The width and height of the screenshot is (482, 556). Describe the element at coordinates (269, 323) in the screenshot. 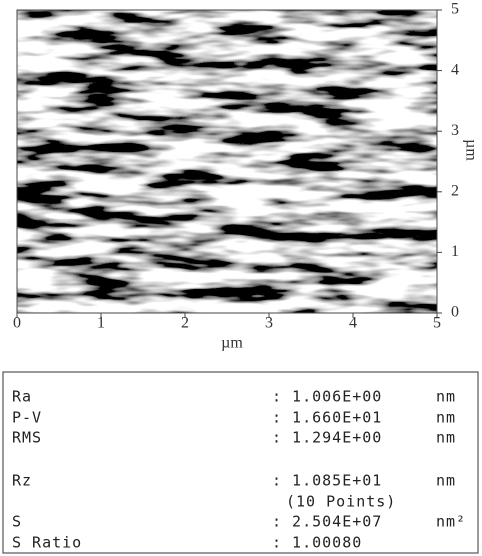

I see `x-tick-label: 3` at that location.